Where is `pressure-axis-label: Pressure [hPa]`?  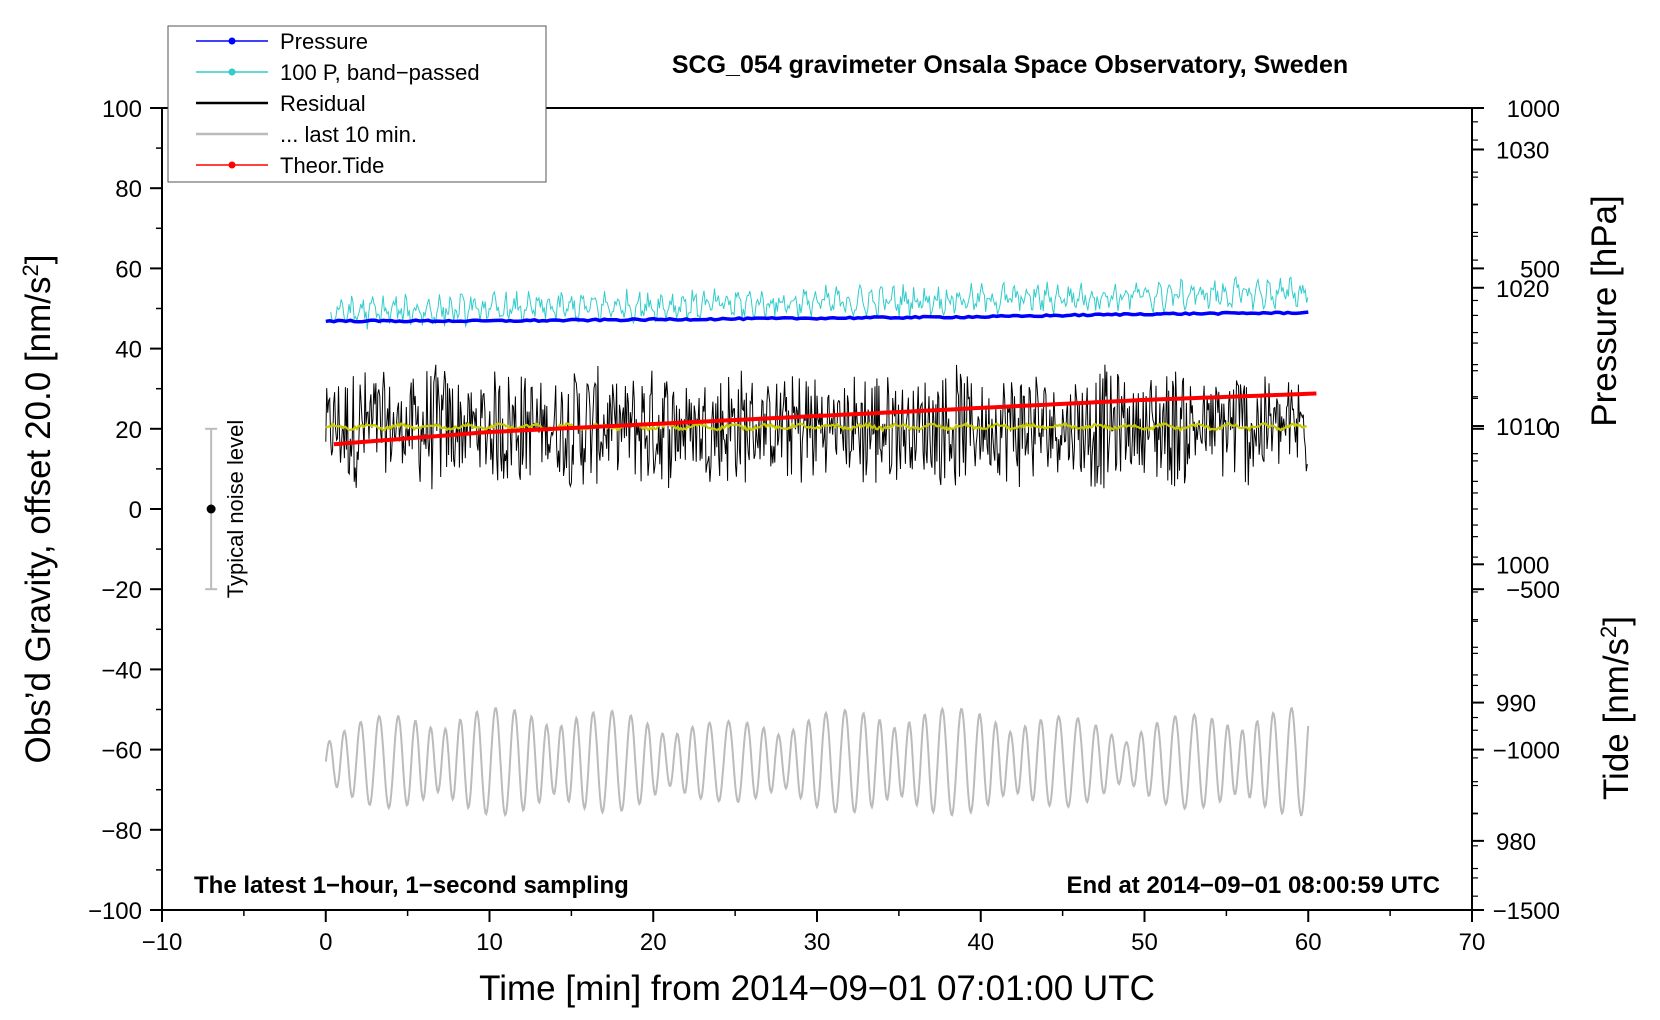
pressure-axis-label: Pressure [hPa] is located at coordinates (1604, 311).